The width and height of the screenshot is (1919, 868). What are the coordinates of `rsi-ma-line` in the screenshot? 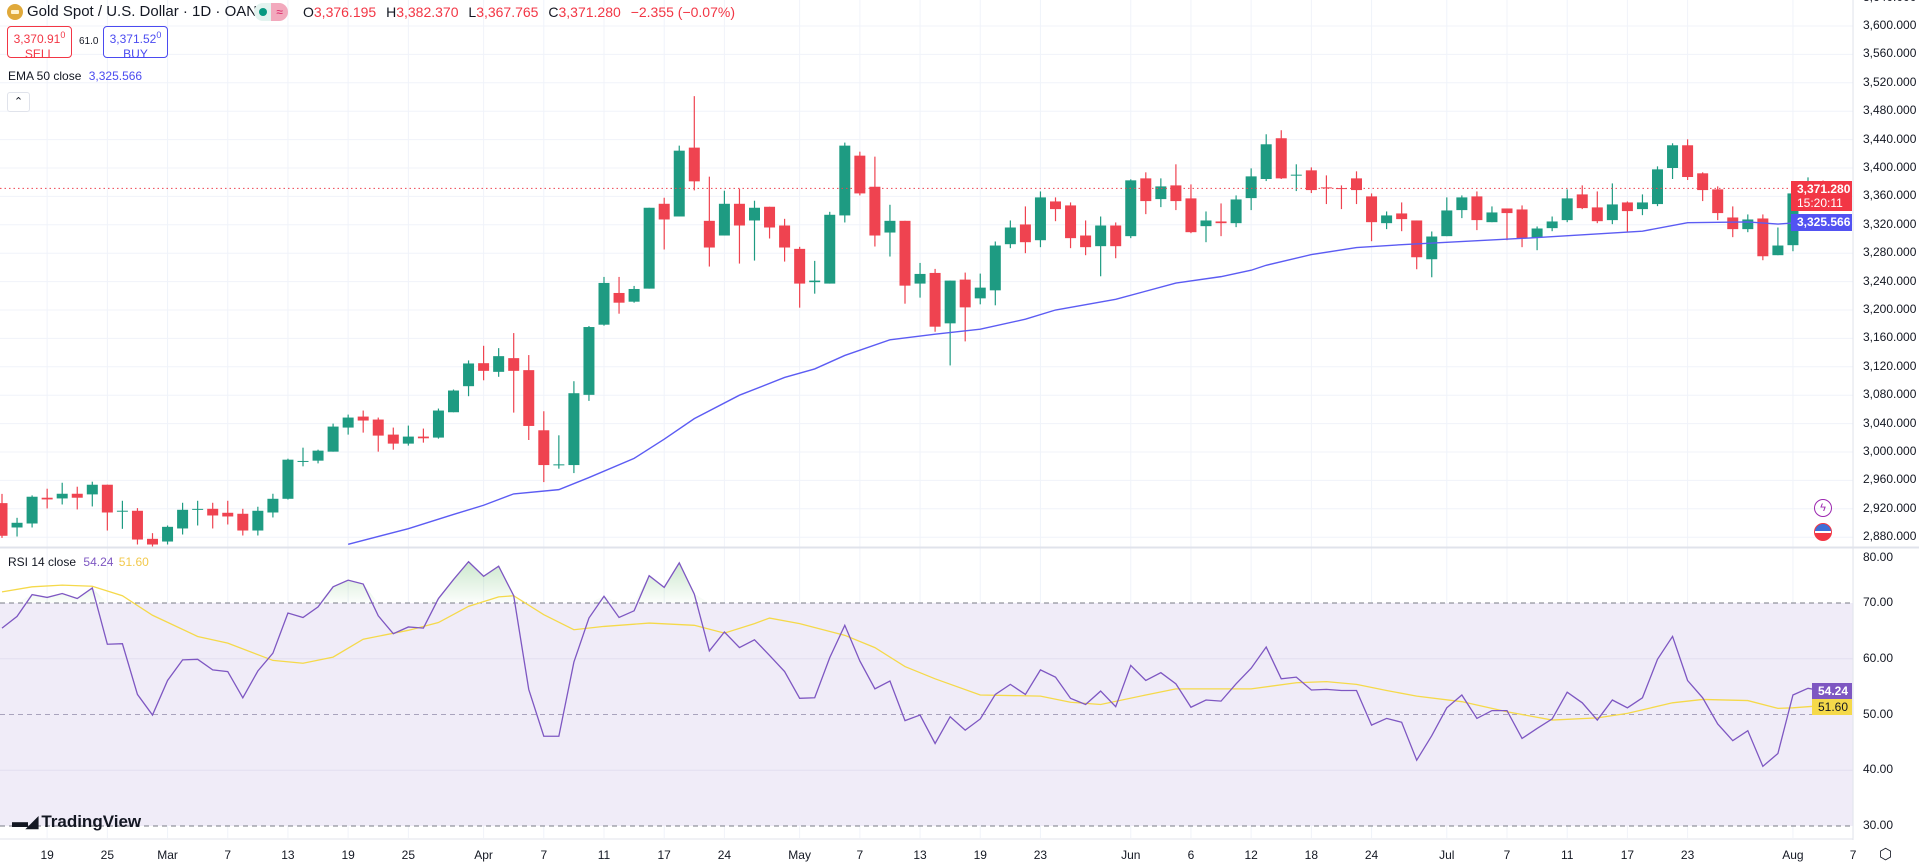 It's located at (912, 652).